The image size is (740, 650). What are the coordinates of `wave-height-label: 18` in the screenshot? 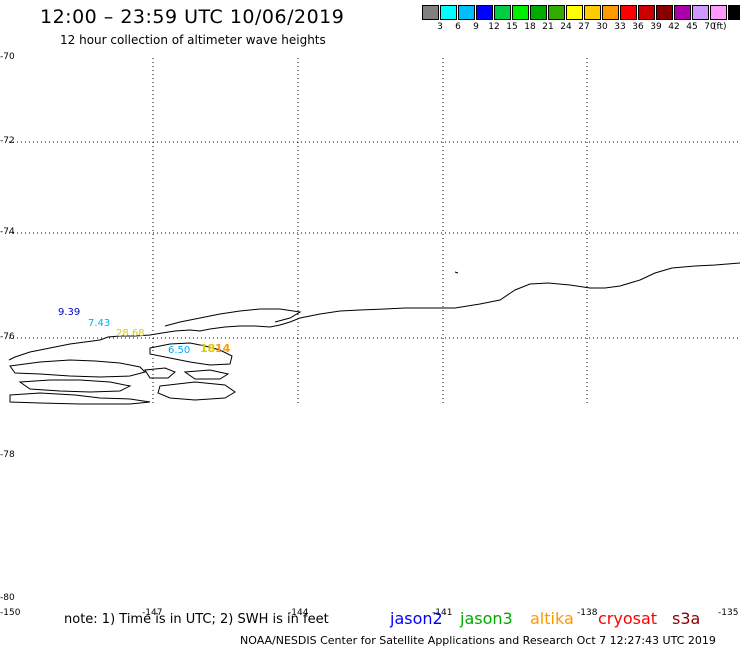 It's located at (207, 348).